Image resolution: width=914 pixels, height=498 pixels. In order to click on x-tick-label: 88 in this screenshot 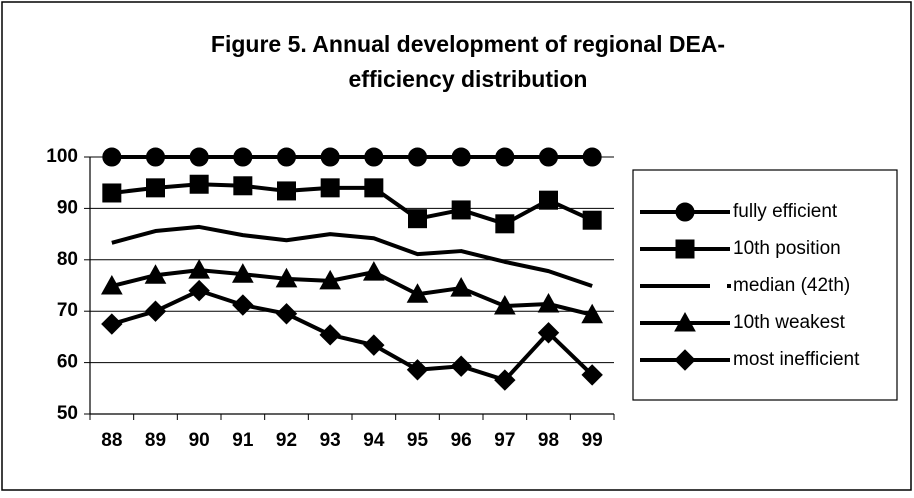, I will do `click(111, 440)`.